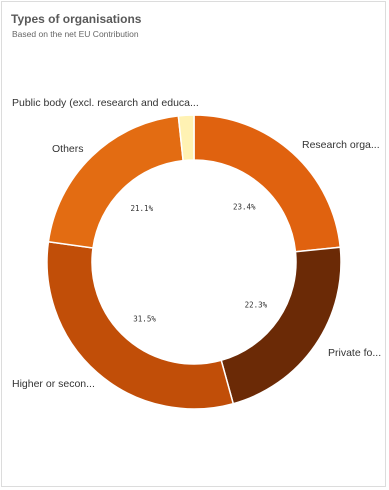 This screenshot has height=490, width=389. What do you see at coordinates (256, 304) in the screenshot?
I see `slice-value-label: 22.3%` at bounding box center [256, 304].